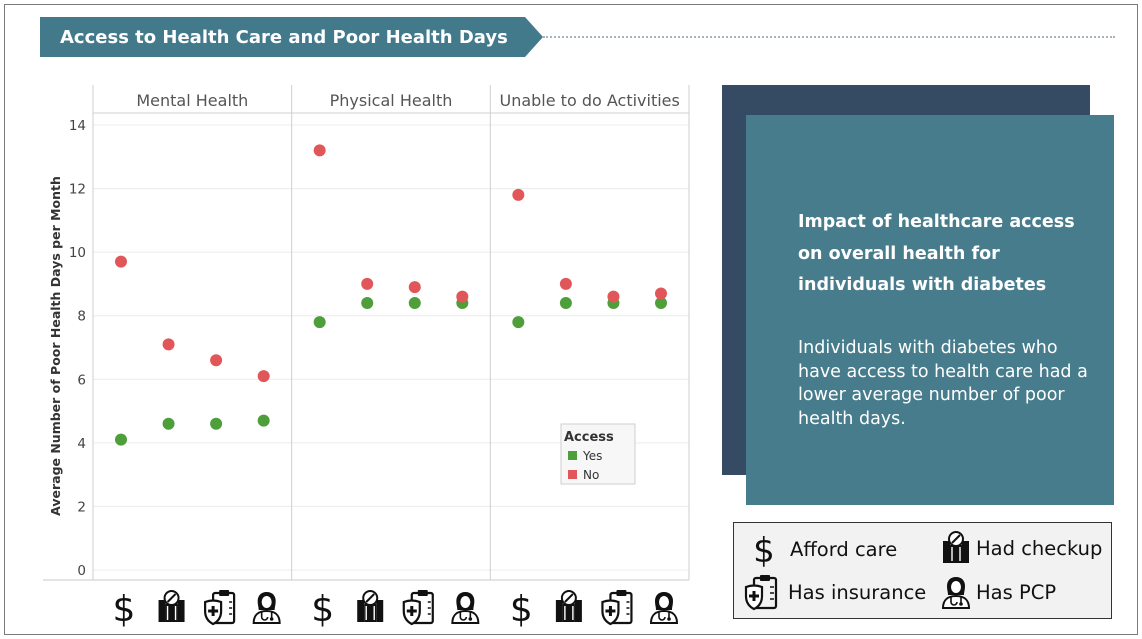 This screenshot has width=1142, height=639. Describe the element at coordinates (1016, 592) in the screenshot. I see `key-label-pcp: Has PCP` at that location.